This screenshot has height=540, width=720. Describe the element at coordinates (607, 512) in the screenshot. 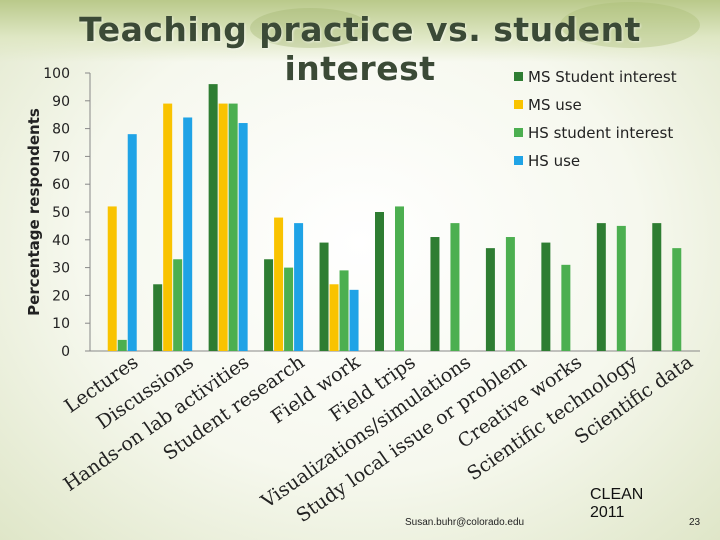

I see `year-label: 2011` at that location.